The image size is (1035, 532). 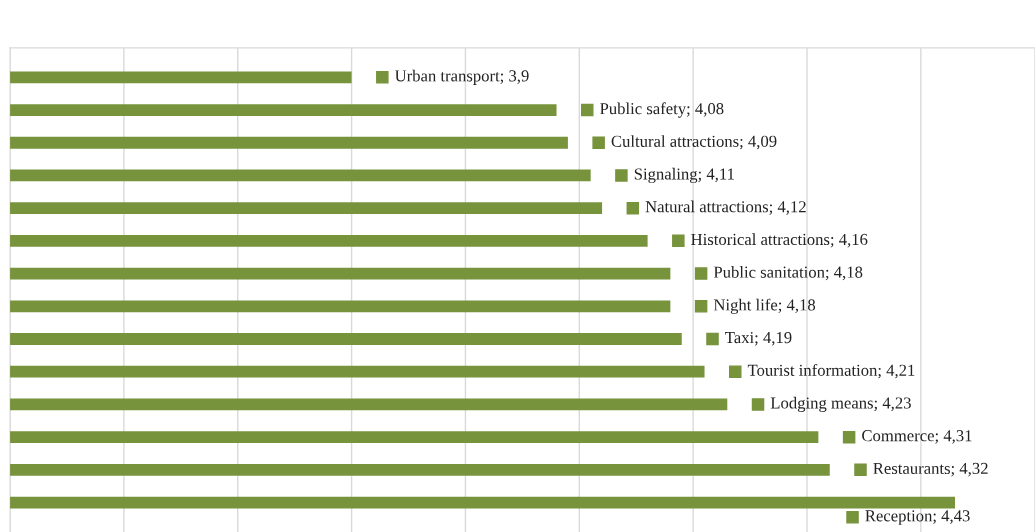 I want to click on data-label: Reception; 4,43, so click(x=917, y=517).